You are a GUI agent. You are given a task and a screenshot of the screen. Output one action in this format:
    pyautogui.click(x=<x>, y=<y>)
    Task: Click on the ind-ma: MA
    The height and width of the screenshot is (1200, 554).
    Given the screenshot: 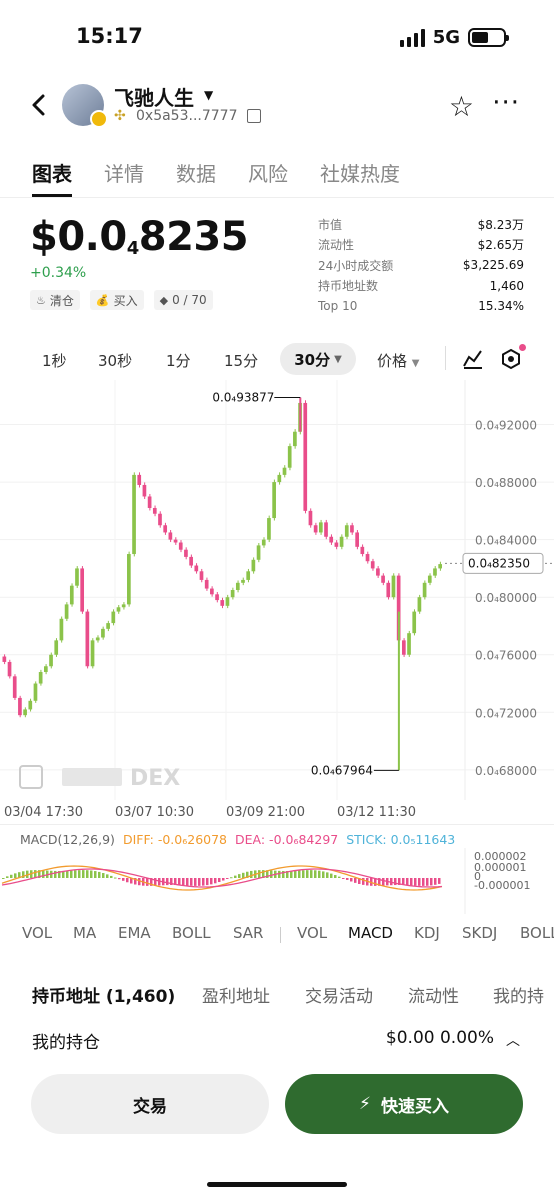 What is the action you would take?
    pyautogui.click(x=85, y=933)
    